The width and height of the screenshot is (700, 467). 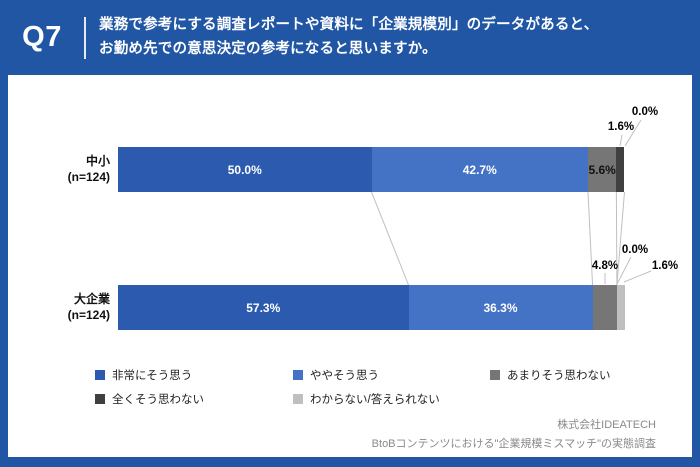 What do you see at coordinates (42, 37) in the screenshot?
I see `question-number: Q7` at bounding box center [42, 37].